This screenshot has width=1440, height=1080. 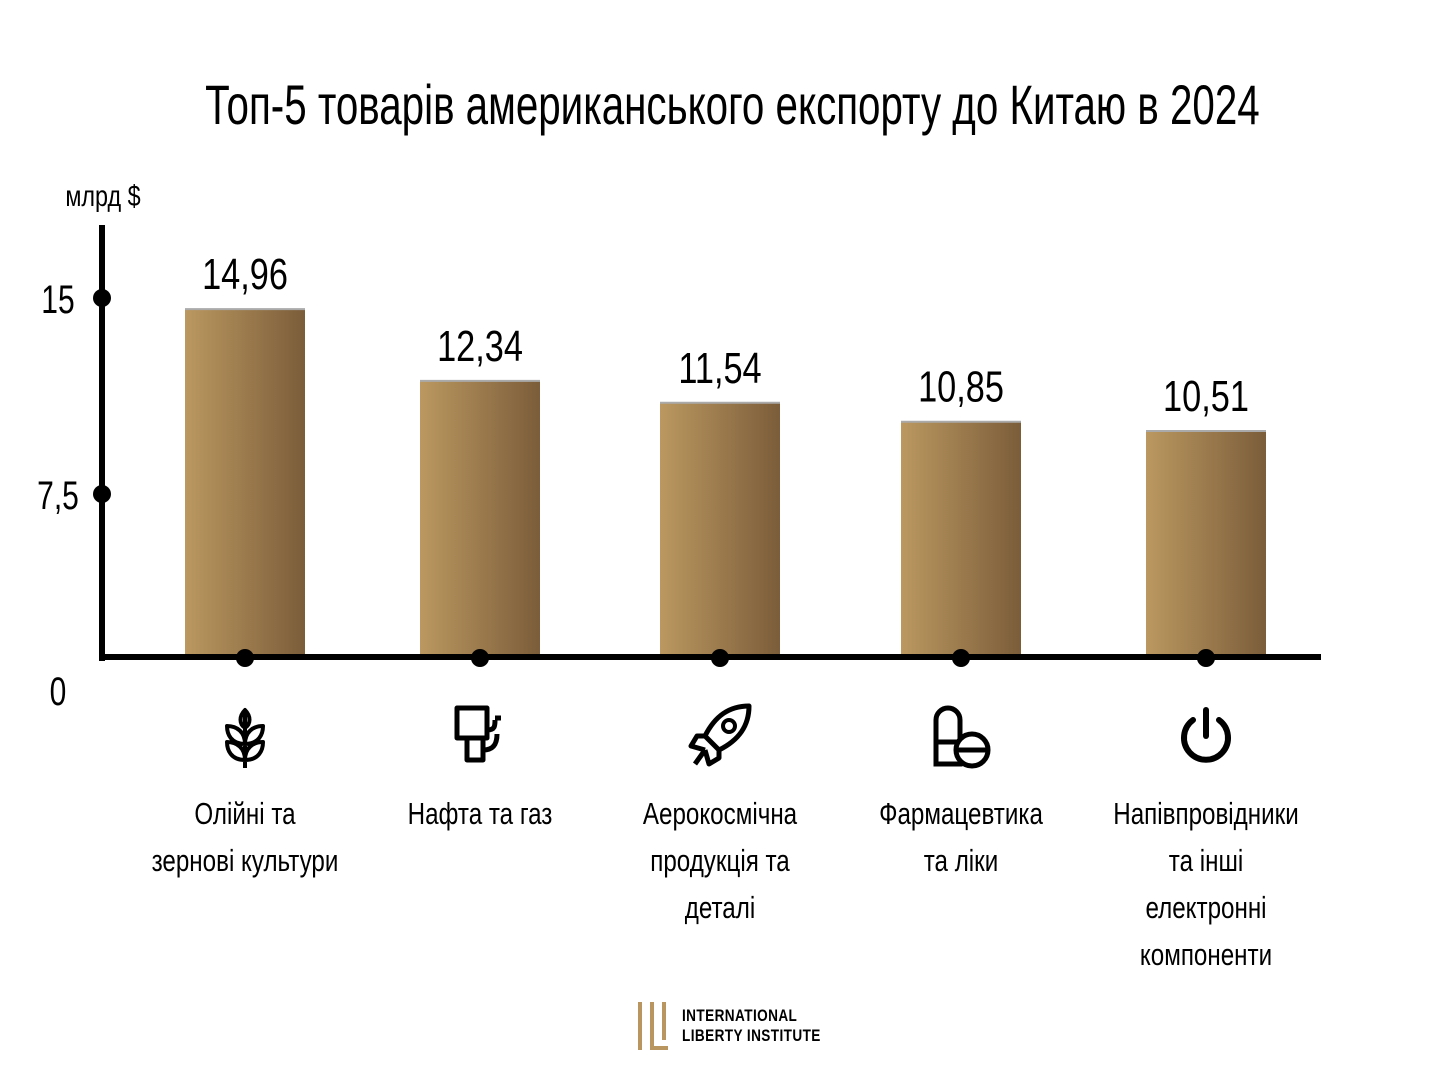 What do you see at coordinates (1206, 813) in the screenshot?
I see `category-label-line: Напівпровідники` at bounding box center [1206, 813].